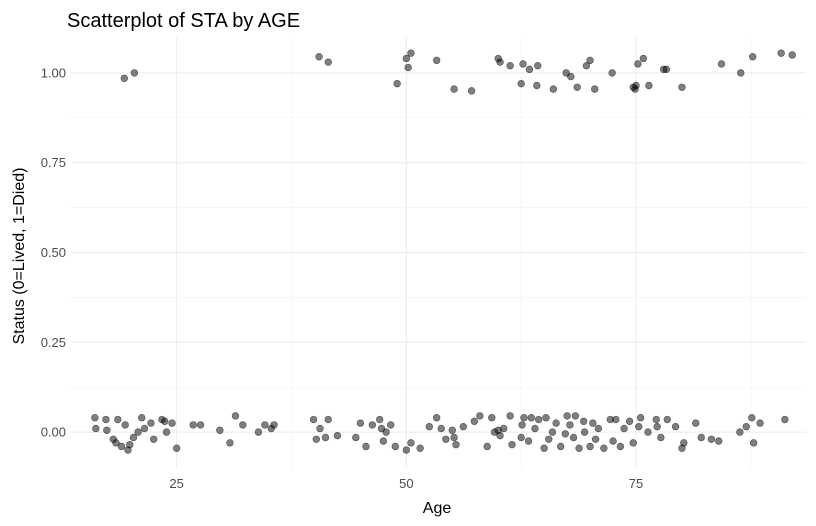  I want to click on y-tick-labels: 0.00 0.25 0.50 0.75 1.00, so click(53, 252).